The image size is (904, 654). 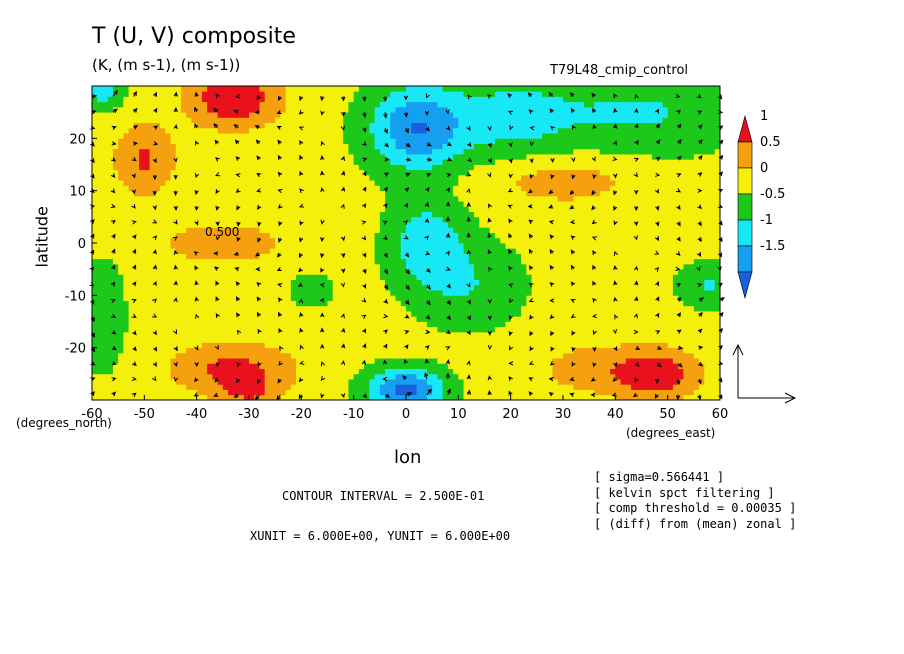 I want to click on note-line: [ kelvin spct filtering ], so click(x=684, y=492).